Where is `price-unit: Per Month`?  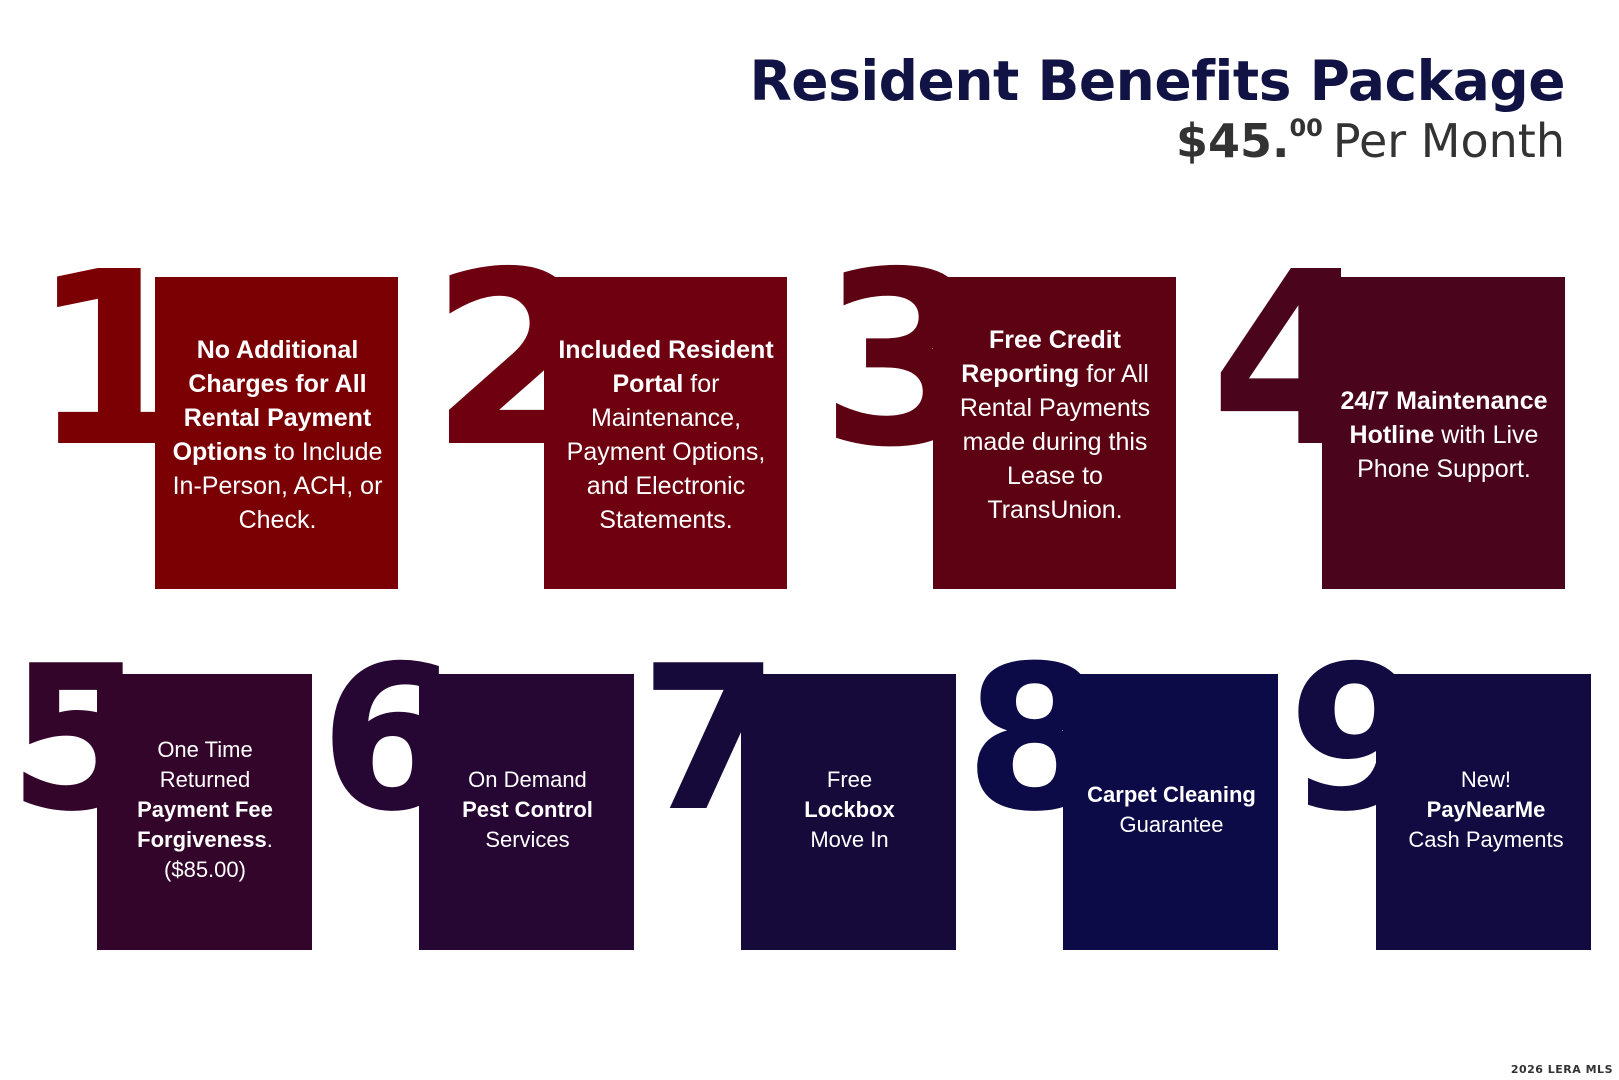
price-unit: Per Month is located at coordinates (1448, 141).